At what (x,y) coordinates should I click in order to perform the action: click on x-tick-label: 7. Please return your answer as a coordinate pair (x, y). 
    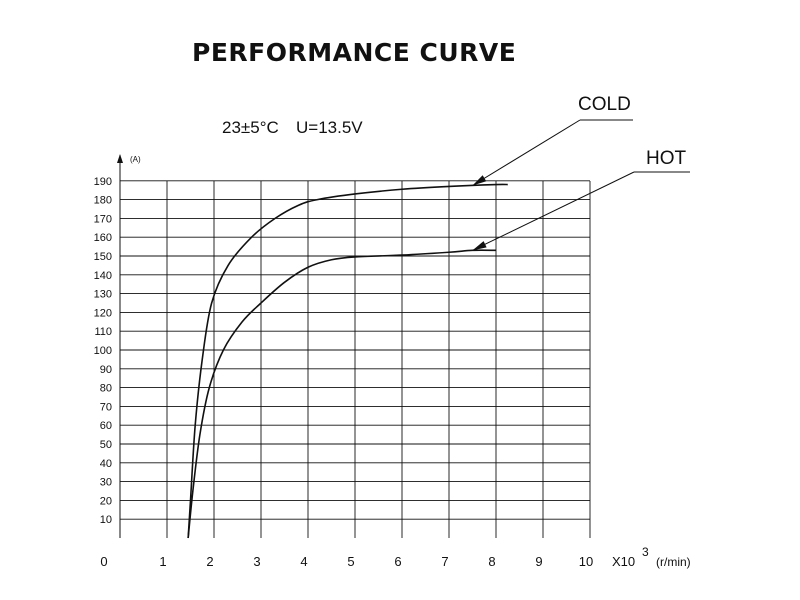
    Looking at the image, I should click on (444, 561).